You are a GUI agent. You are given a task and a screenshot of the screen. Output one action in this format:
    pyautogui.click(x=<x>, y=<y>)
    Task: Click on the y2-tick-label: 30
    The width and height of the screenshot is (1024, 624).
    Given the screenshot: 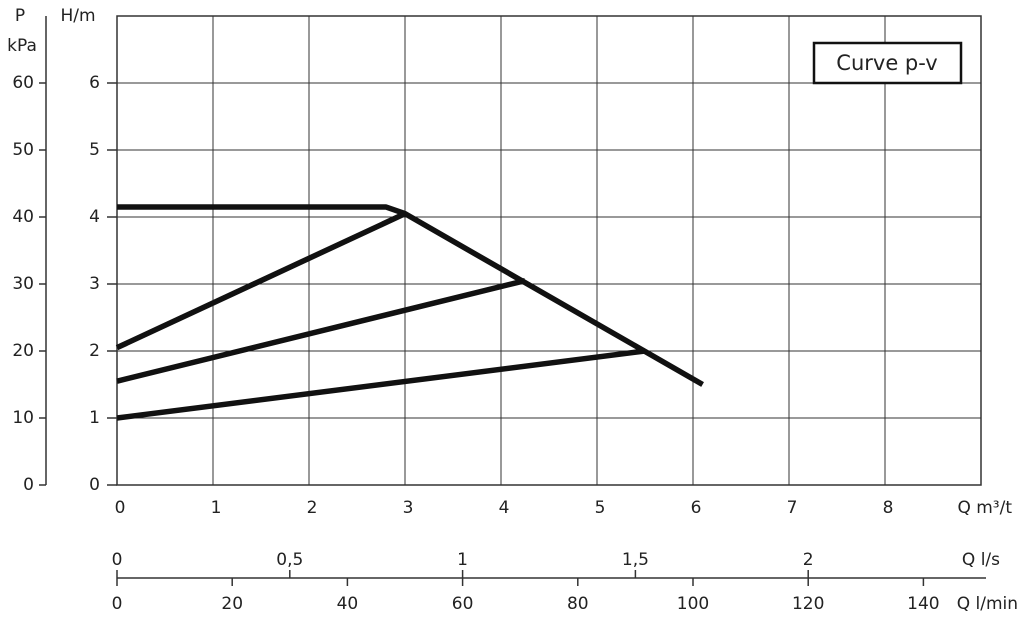 What is the action you would take?
    pyautogui.click(x=23, y=284)
    